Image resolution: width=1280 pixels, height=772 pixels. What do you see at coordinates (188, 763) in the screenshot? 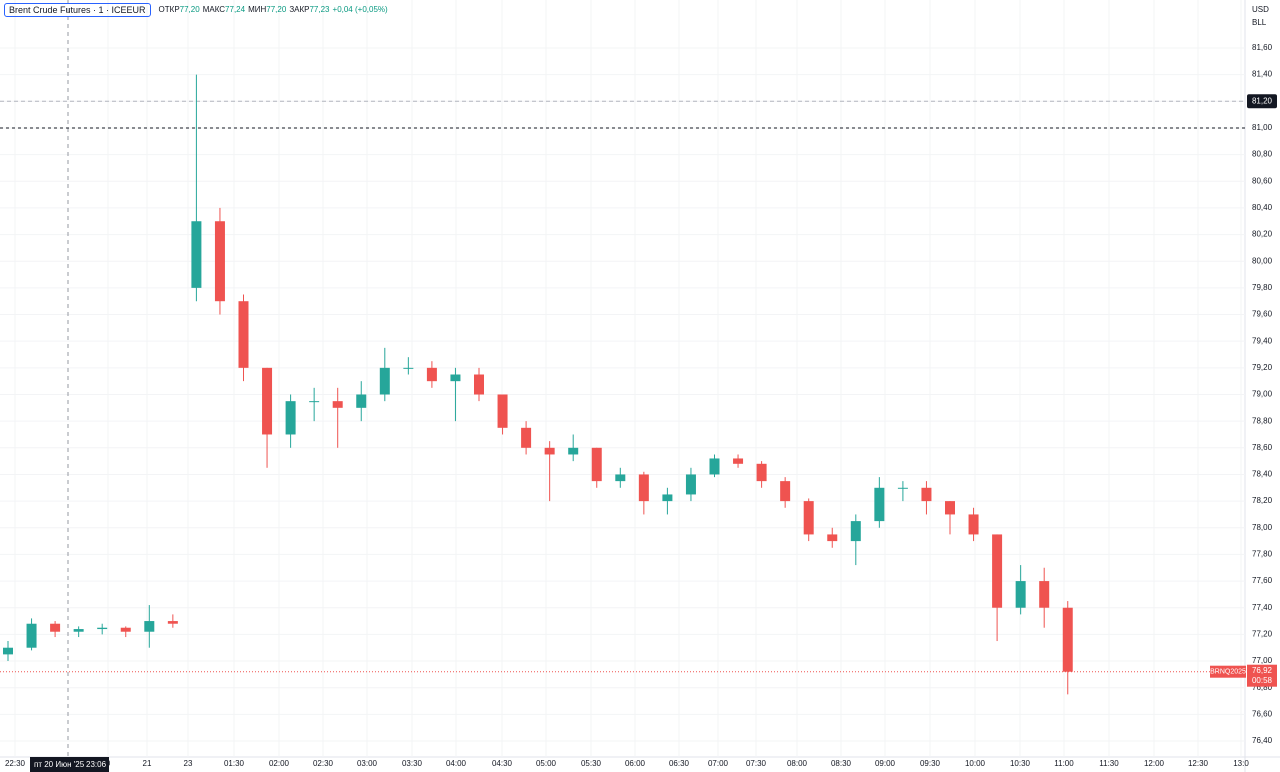
I see `x-tick-label: 23` at bounding box center [188, 763].